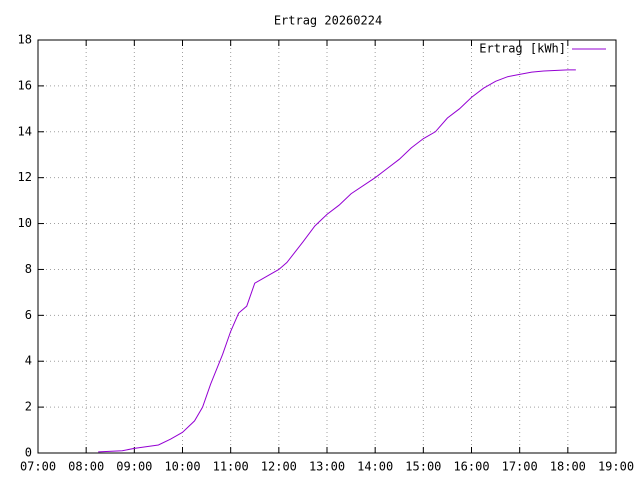 This screenshot has height=480, width=640. Describe the element at coordinates (522, 49) in the screenshot. I see `legend-label: Ertrag [kWh]` at that location.